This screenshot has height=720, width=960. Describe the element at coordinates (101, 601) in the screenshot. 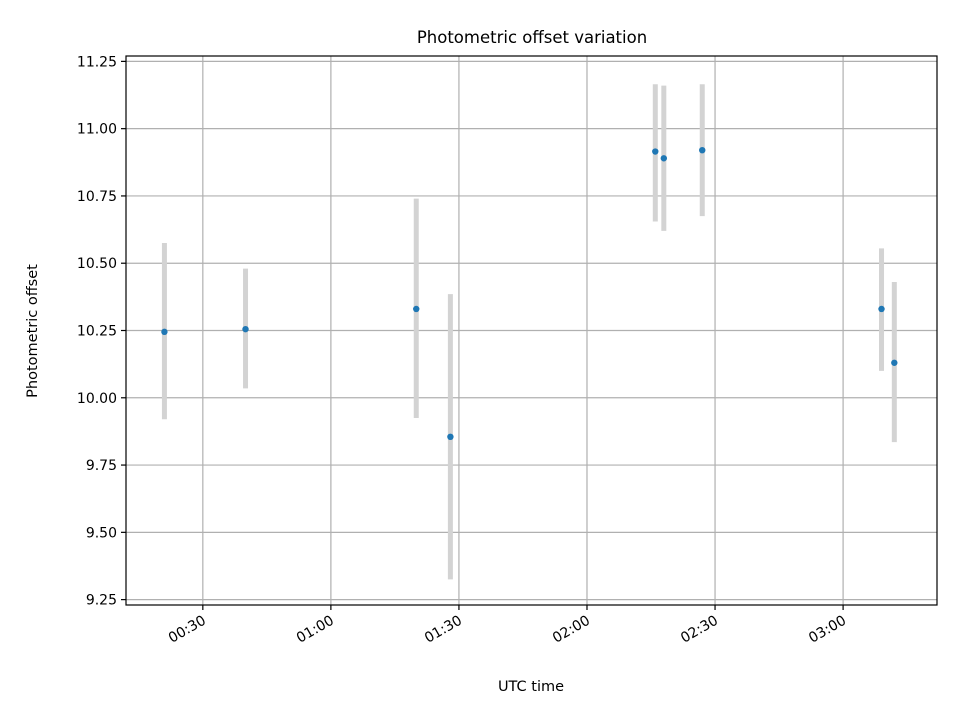

I see `y-tick-label: 9.25` at that location.